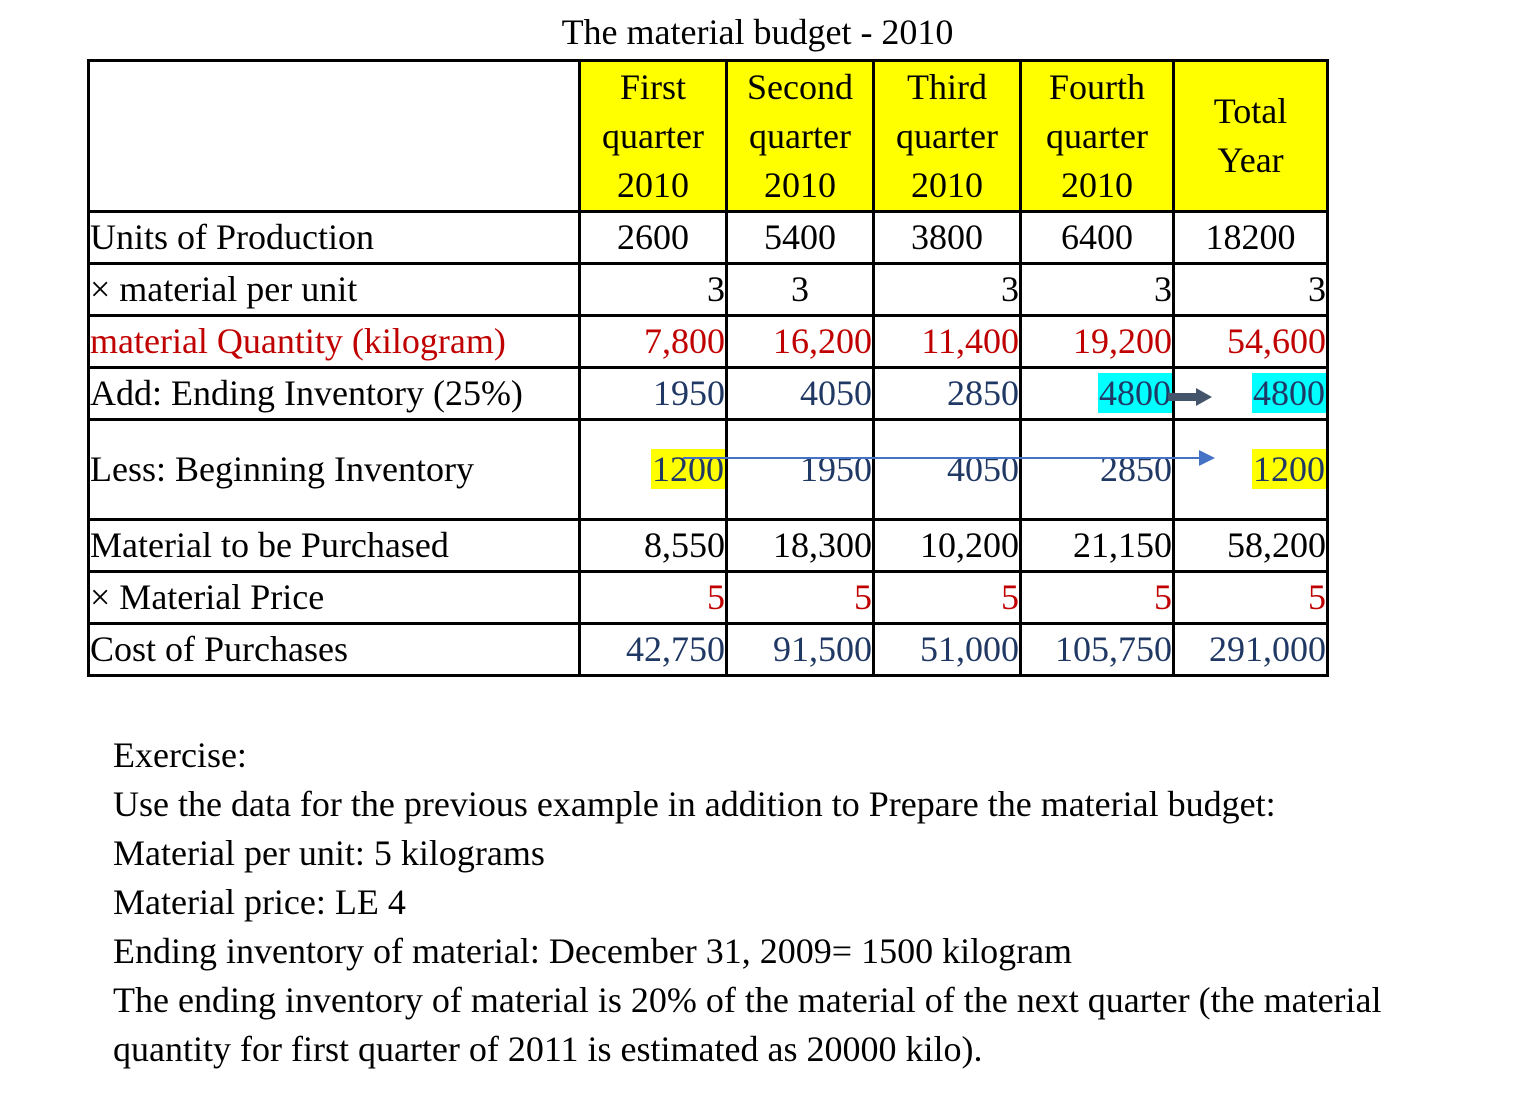  I want to click on header-blank-cell, so click(334, 136).